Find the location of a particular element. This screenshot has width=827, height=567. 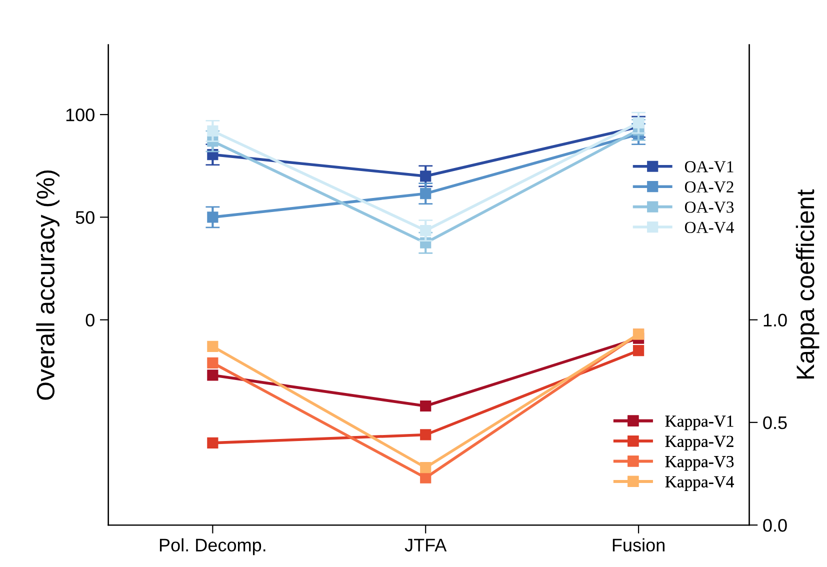

y-tick-label: 100 is located at coordinates (80, 115).